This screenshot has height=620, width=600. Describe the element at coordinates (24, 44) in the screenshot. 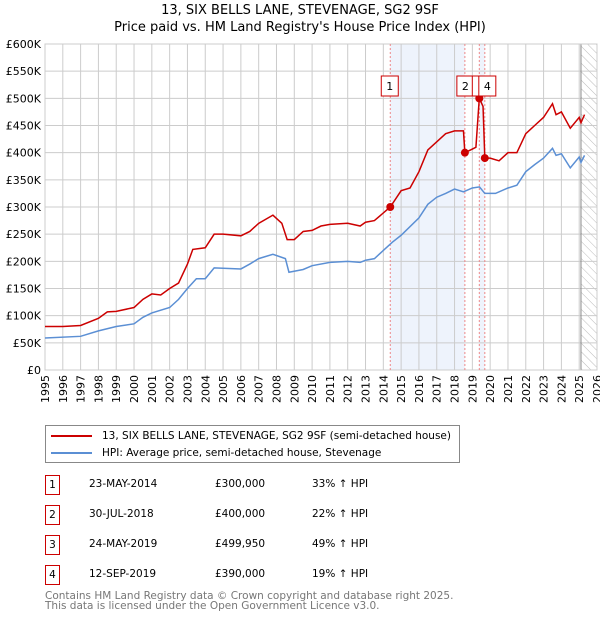

I see `y-tick-label: £600K` at that location.